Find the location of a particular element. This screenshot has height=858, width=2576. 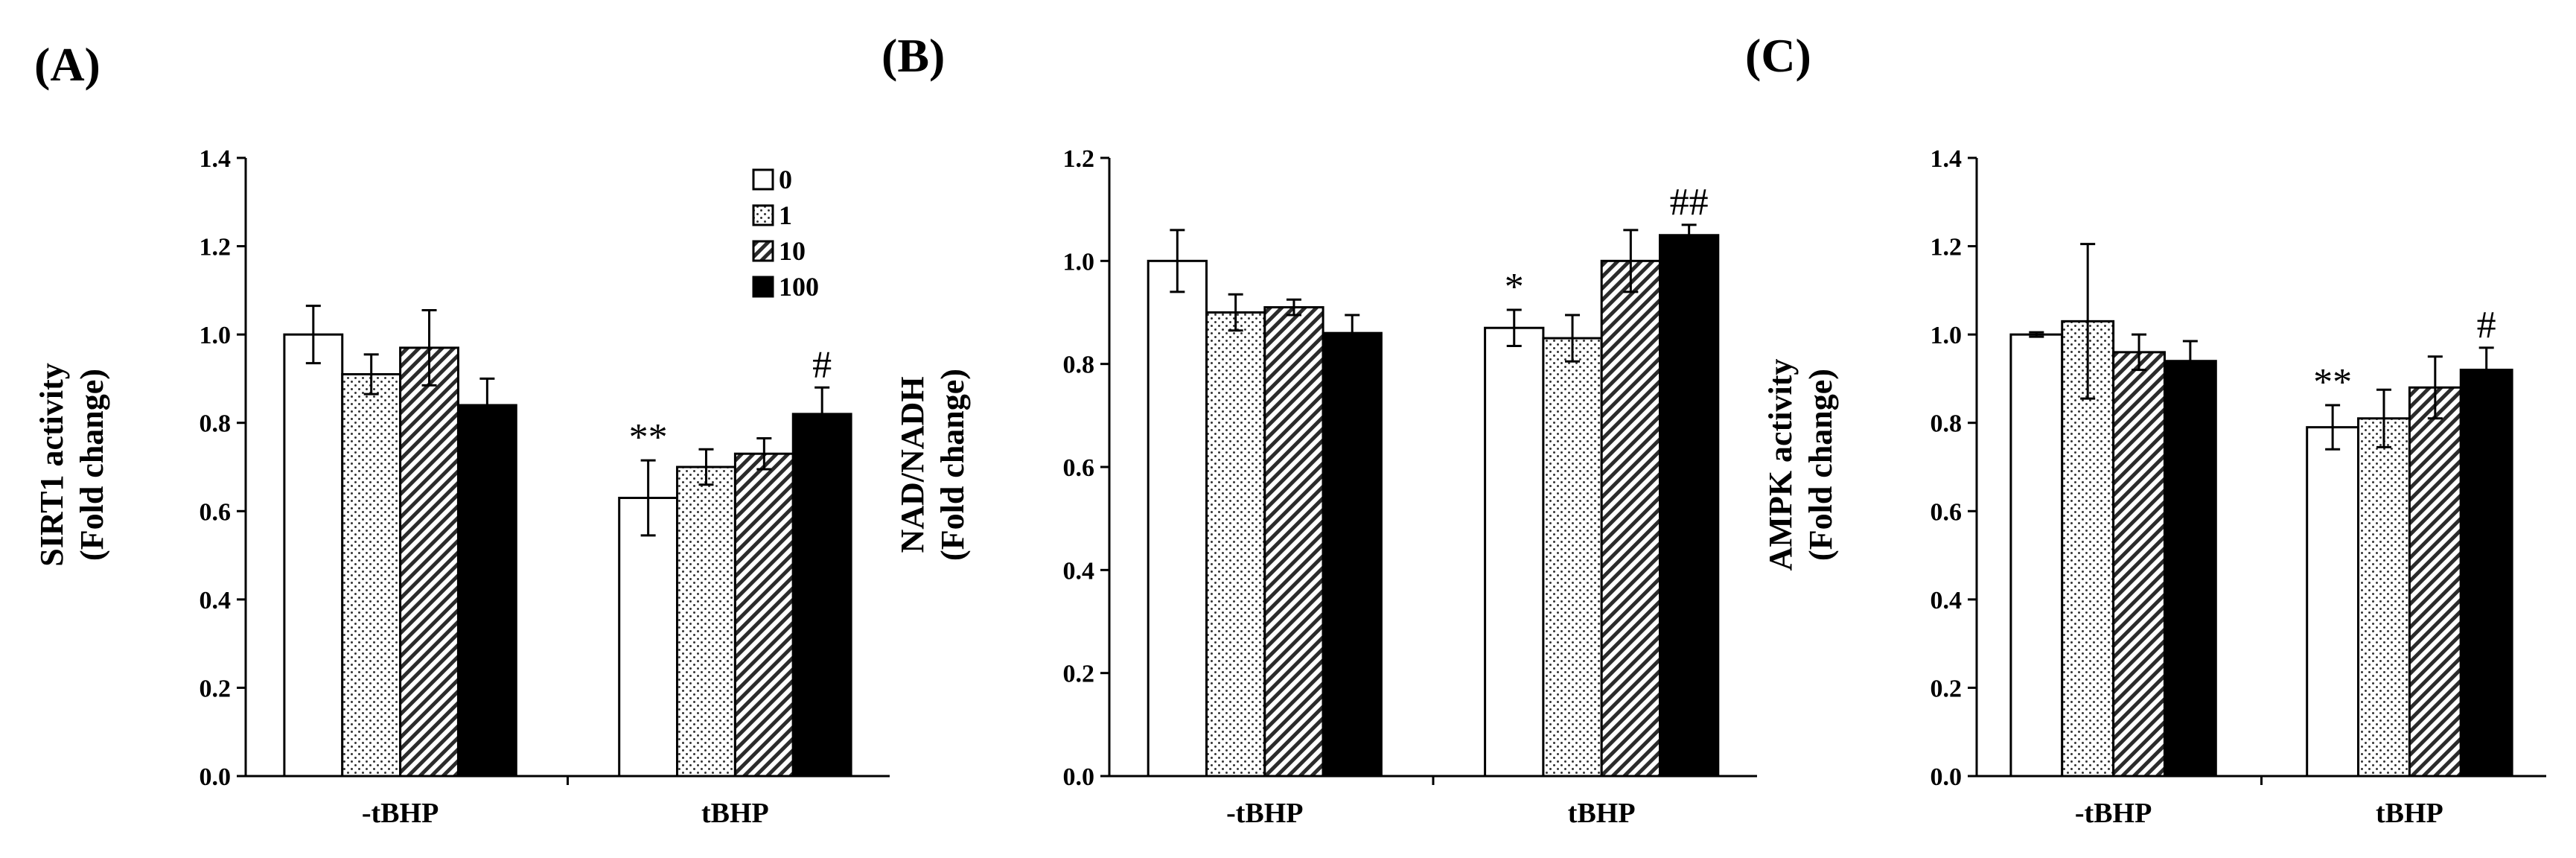

legend-label-1: 1 is located at coordinates (785, 215).